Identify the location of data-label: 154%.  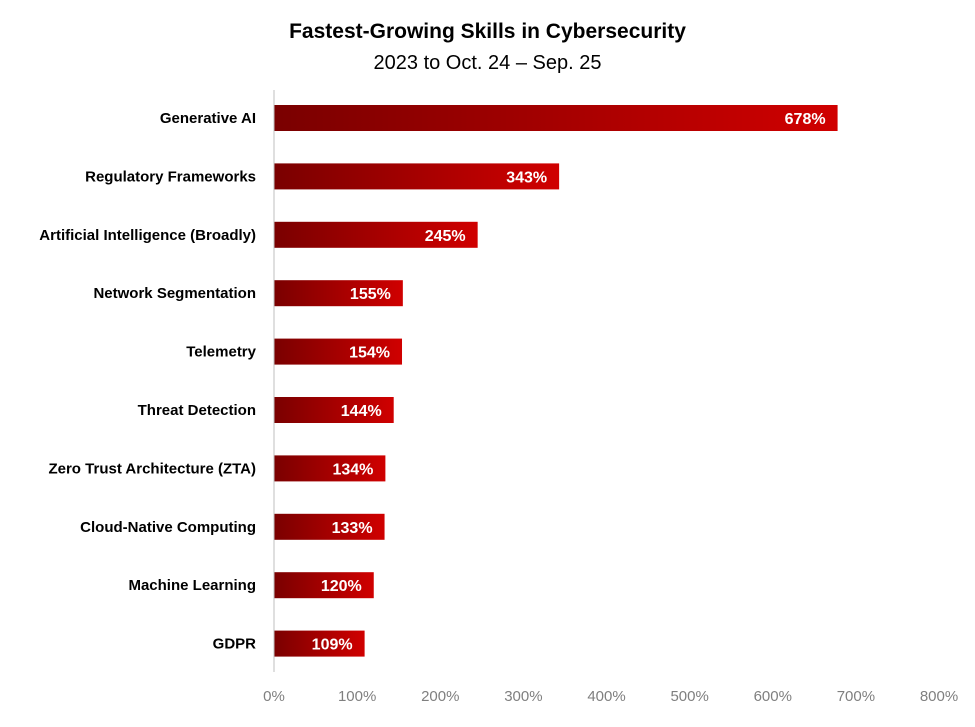
(369, 353).